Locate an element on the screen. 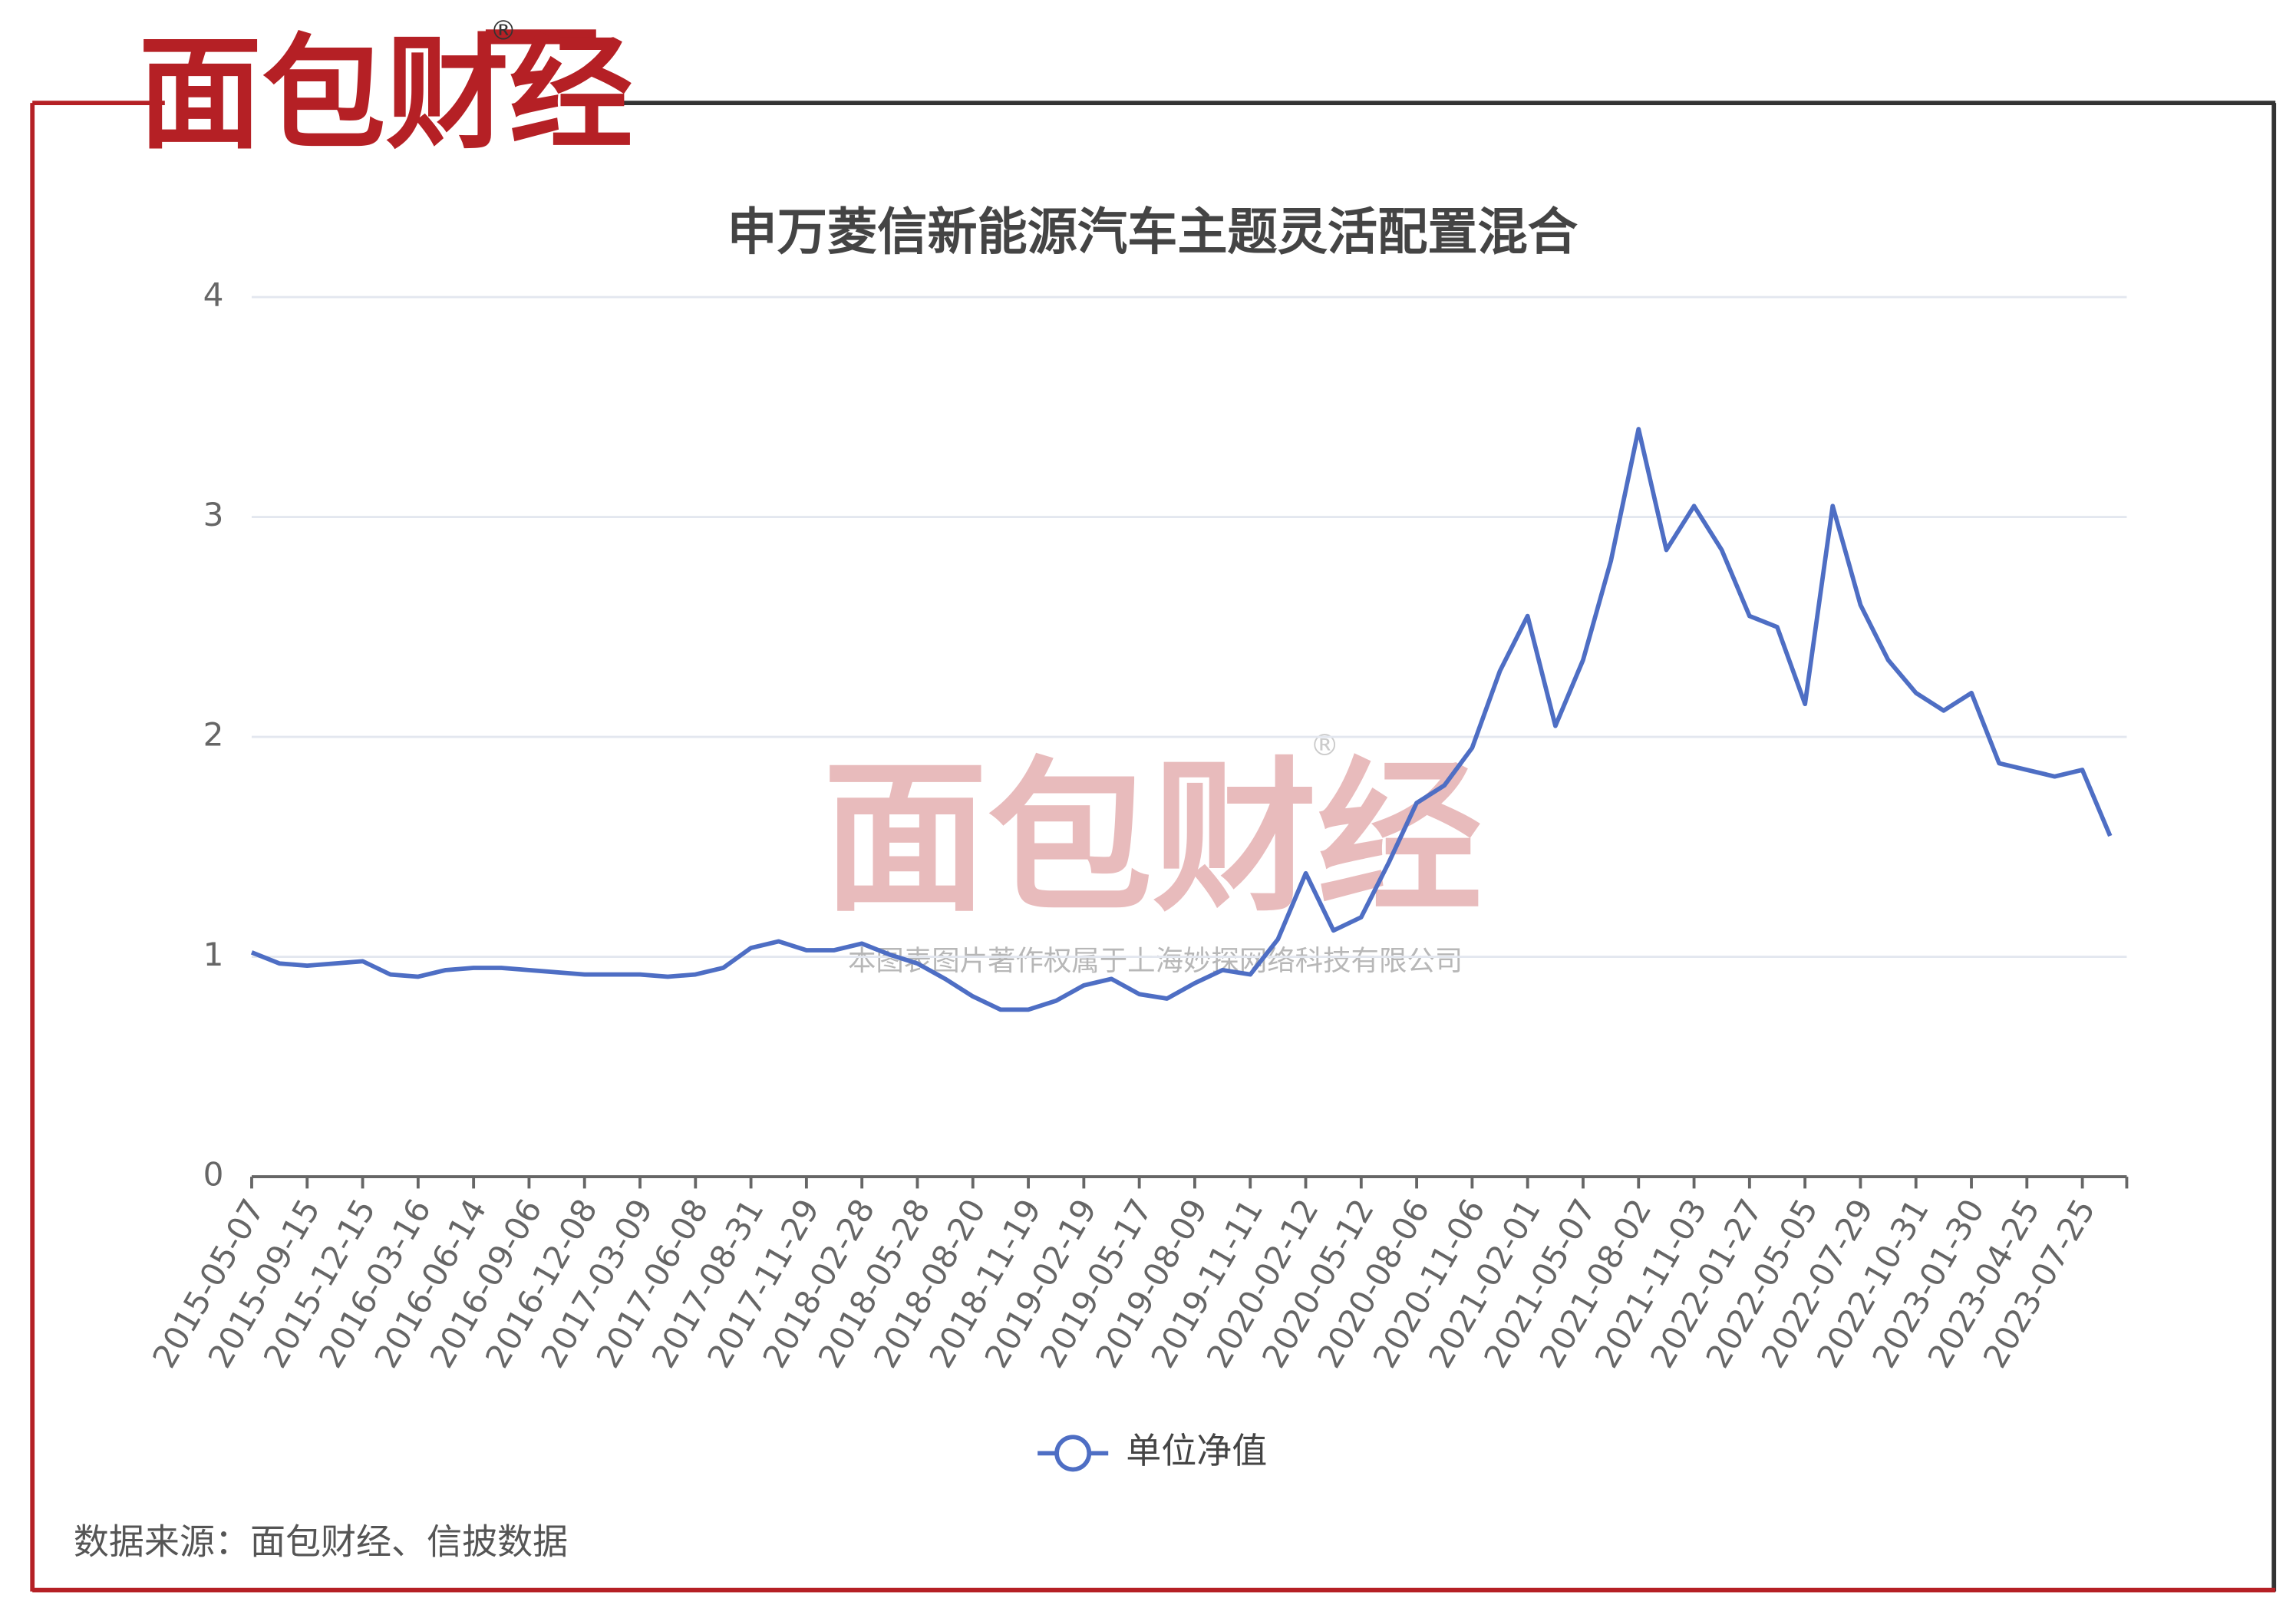  watermark-mark: ® is located at coordinates (1324, 745).